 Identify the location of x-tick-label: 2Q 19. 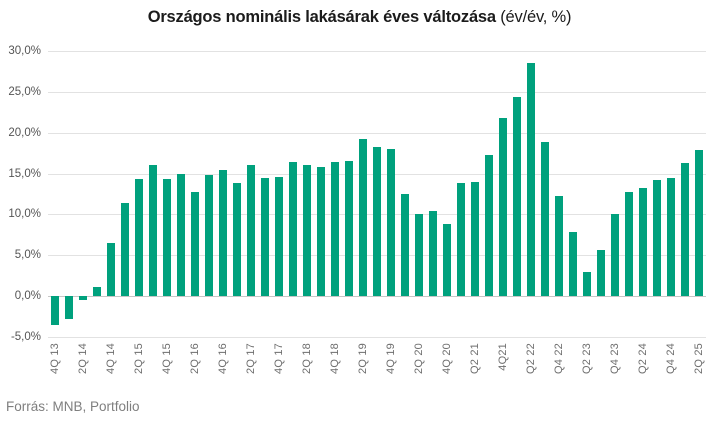
(362, 358).